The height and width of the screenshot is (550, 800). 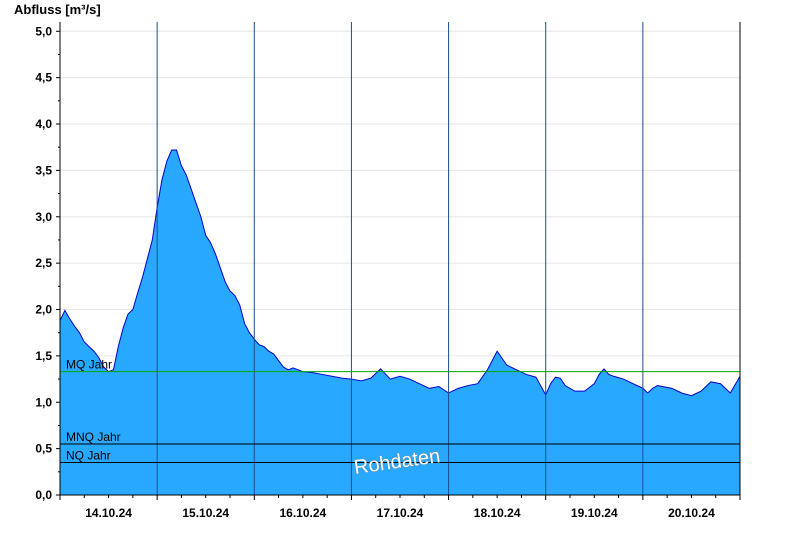 I want to click on y-tick-label-9: 4,5, so click(x=43, y=78).